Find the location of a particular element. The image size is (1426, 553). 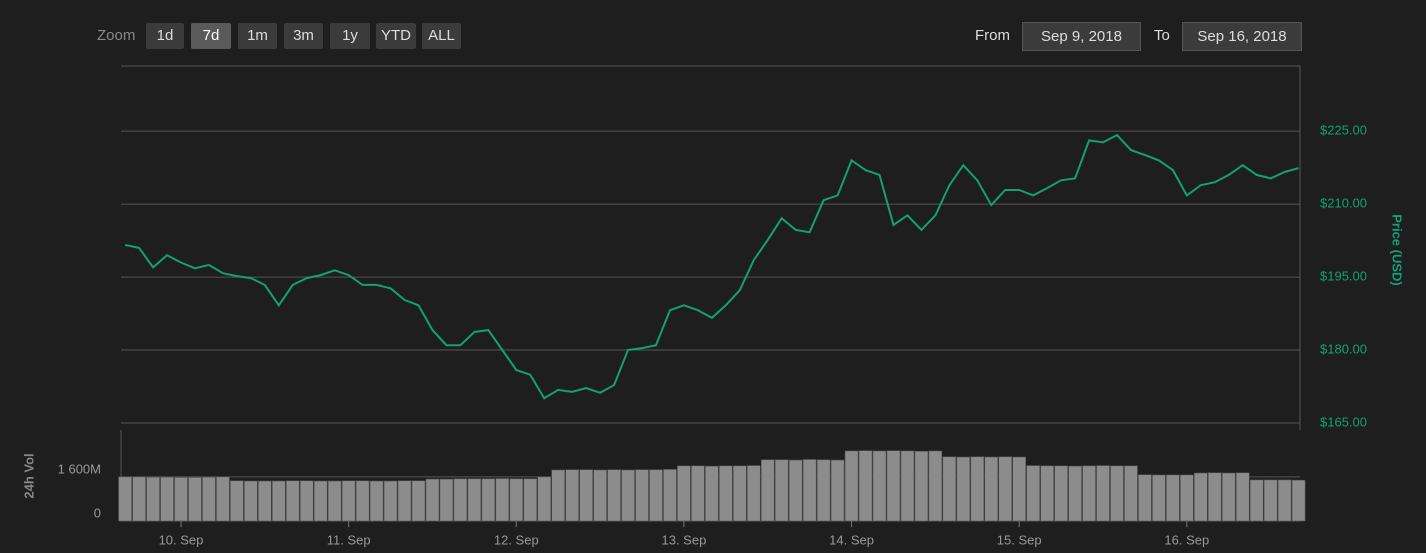

zoom-label: Zoom is located at coordinates (116, 35).